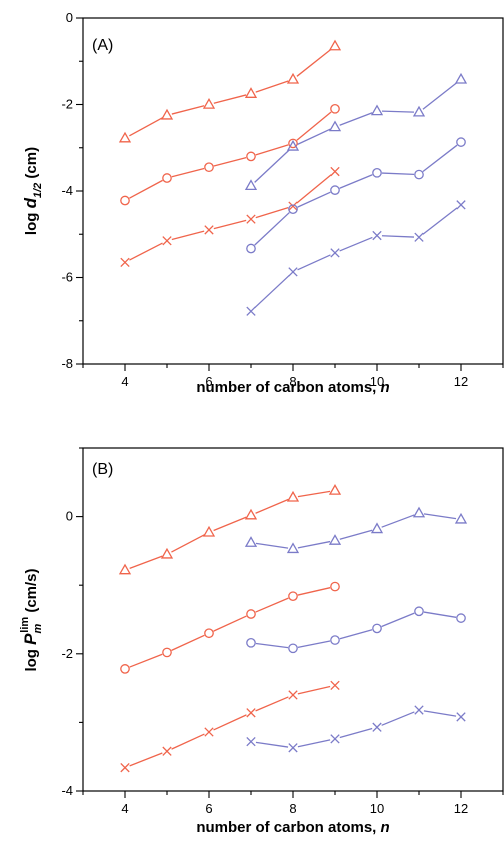  I want to click on panel-b-series-red-cross, so click(230, 726).